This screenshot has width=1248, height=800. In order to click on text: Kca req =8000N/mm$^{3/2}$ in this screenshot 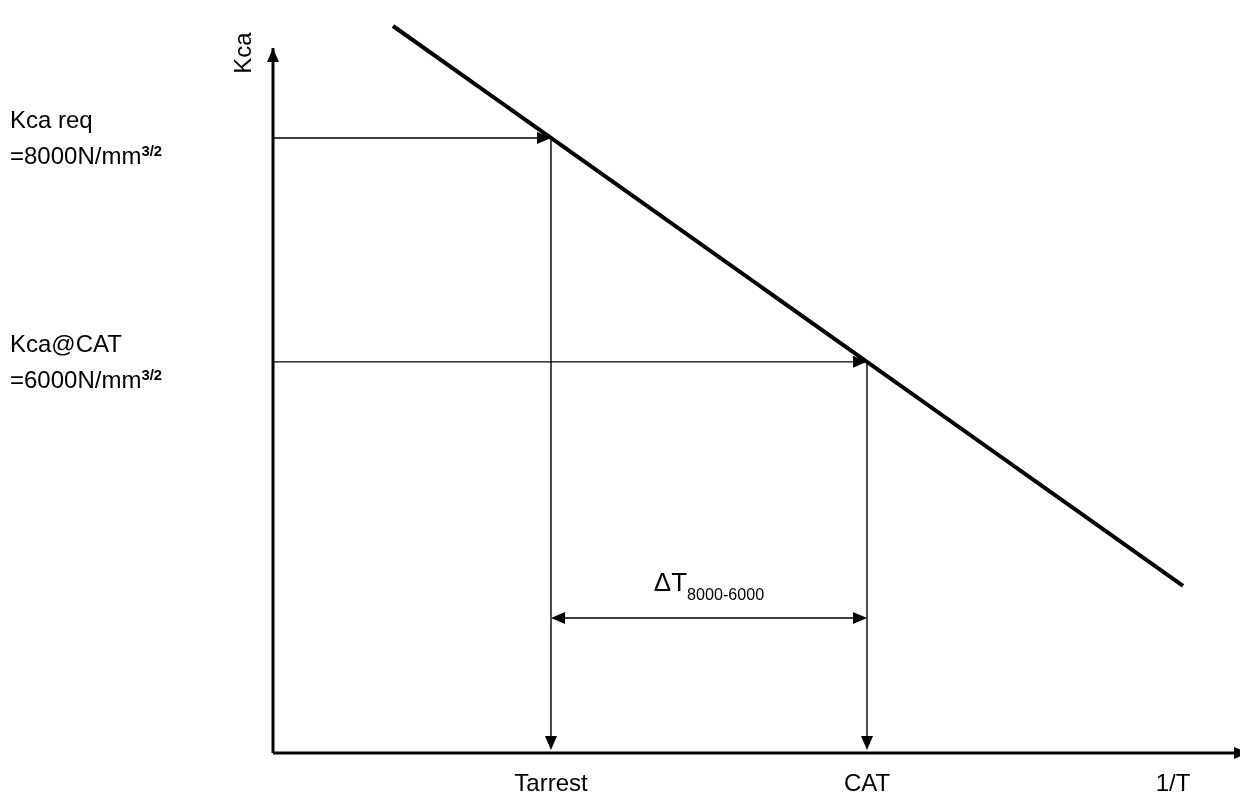, I will do `click(86, 137)`.